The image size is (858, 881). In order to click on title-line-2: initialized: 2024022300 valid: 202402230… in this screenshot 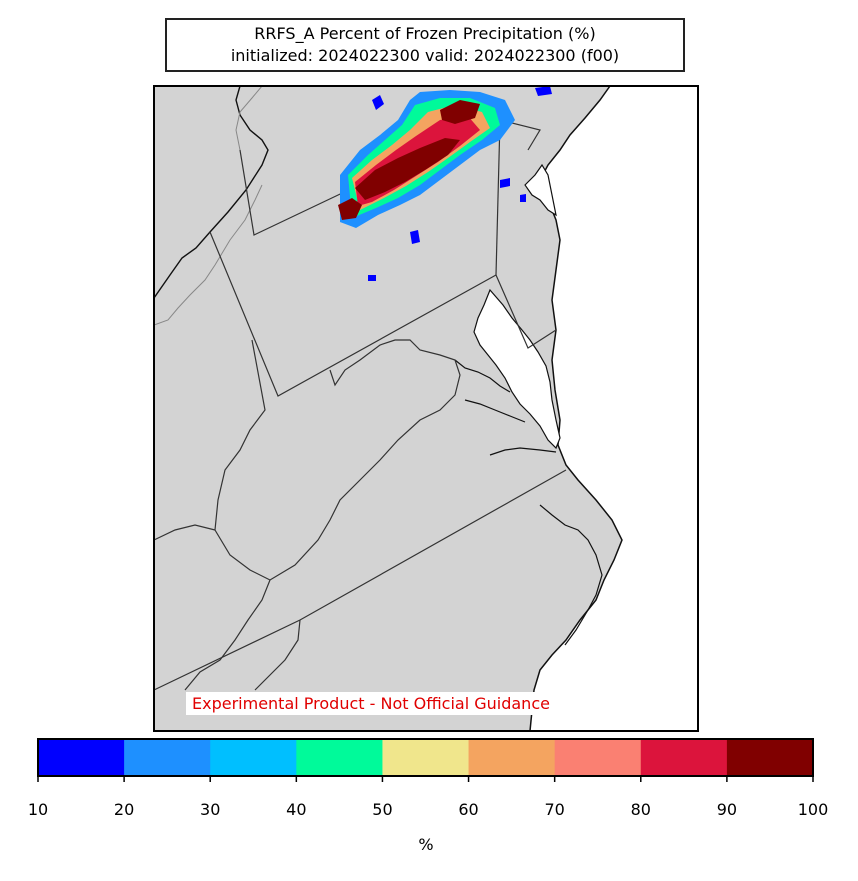, I will do `click(425, 55)`.